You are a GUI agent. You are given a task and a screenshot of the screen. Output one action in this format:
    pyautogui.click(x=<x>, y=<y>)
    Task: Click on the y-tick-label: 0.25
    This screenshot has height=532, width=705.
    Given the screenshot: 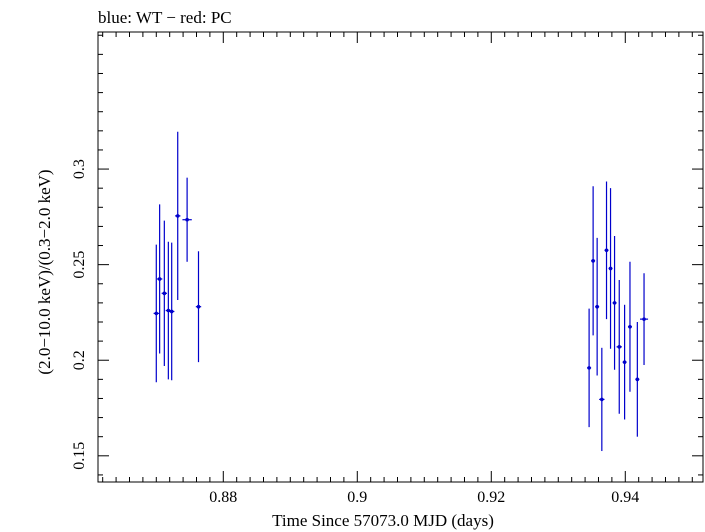 What is the action you would take?
    pyautogui.click(x=79, y=265)
    